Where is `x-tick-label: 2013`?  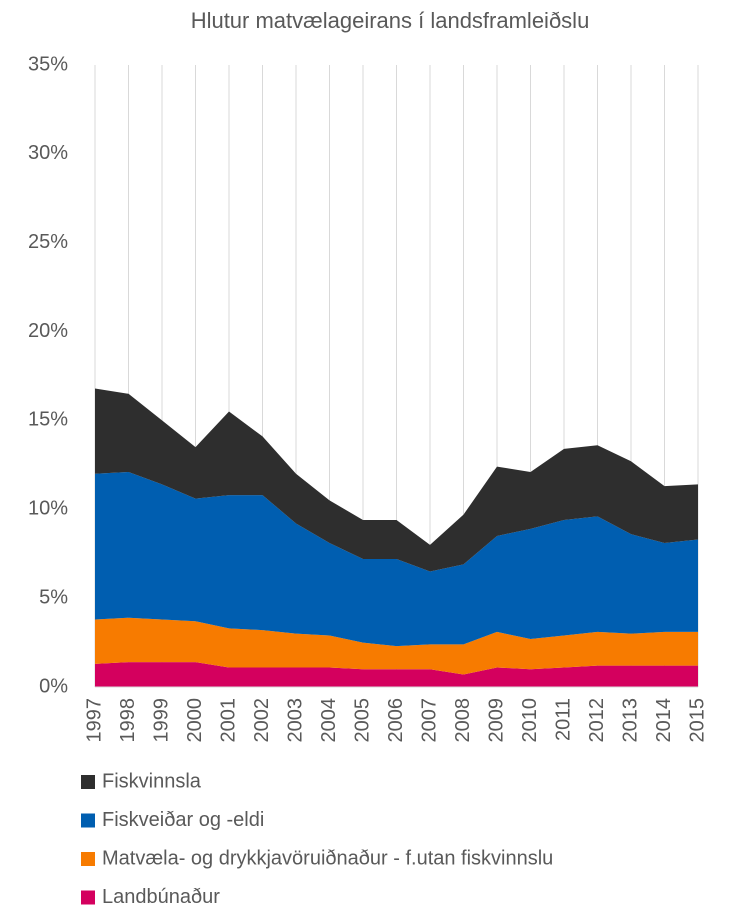
x-tick-label: 2013 is located at coordinates (630, 720).